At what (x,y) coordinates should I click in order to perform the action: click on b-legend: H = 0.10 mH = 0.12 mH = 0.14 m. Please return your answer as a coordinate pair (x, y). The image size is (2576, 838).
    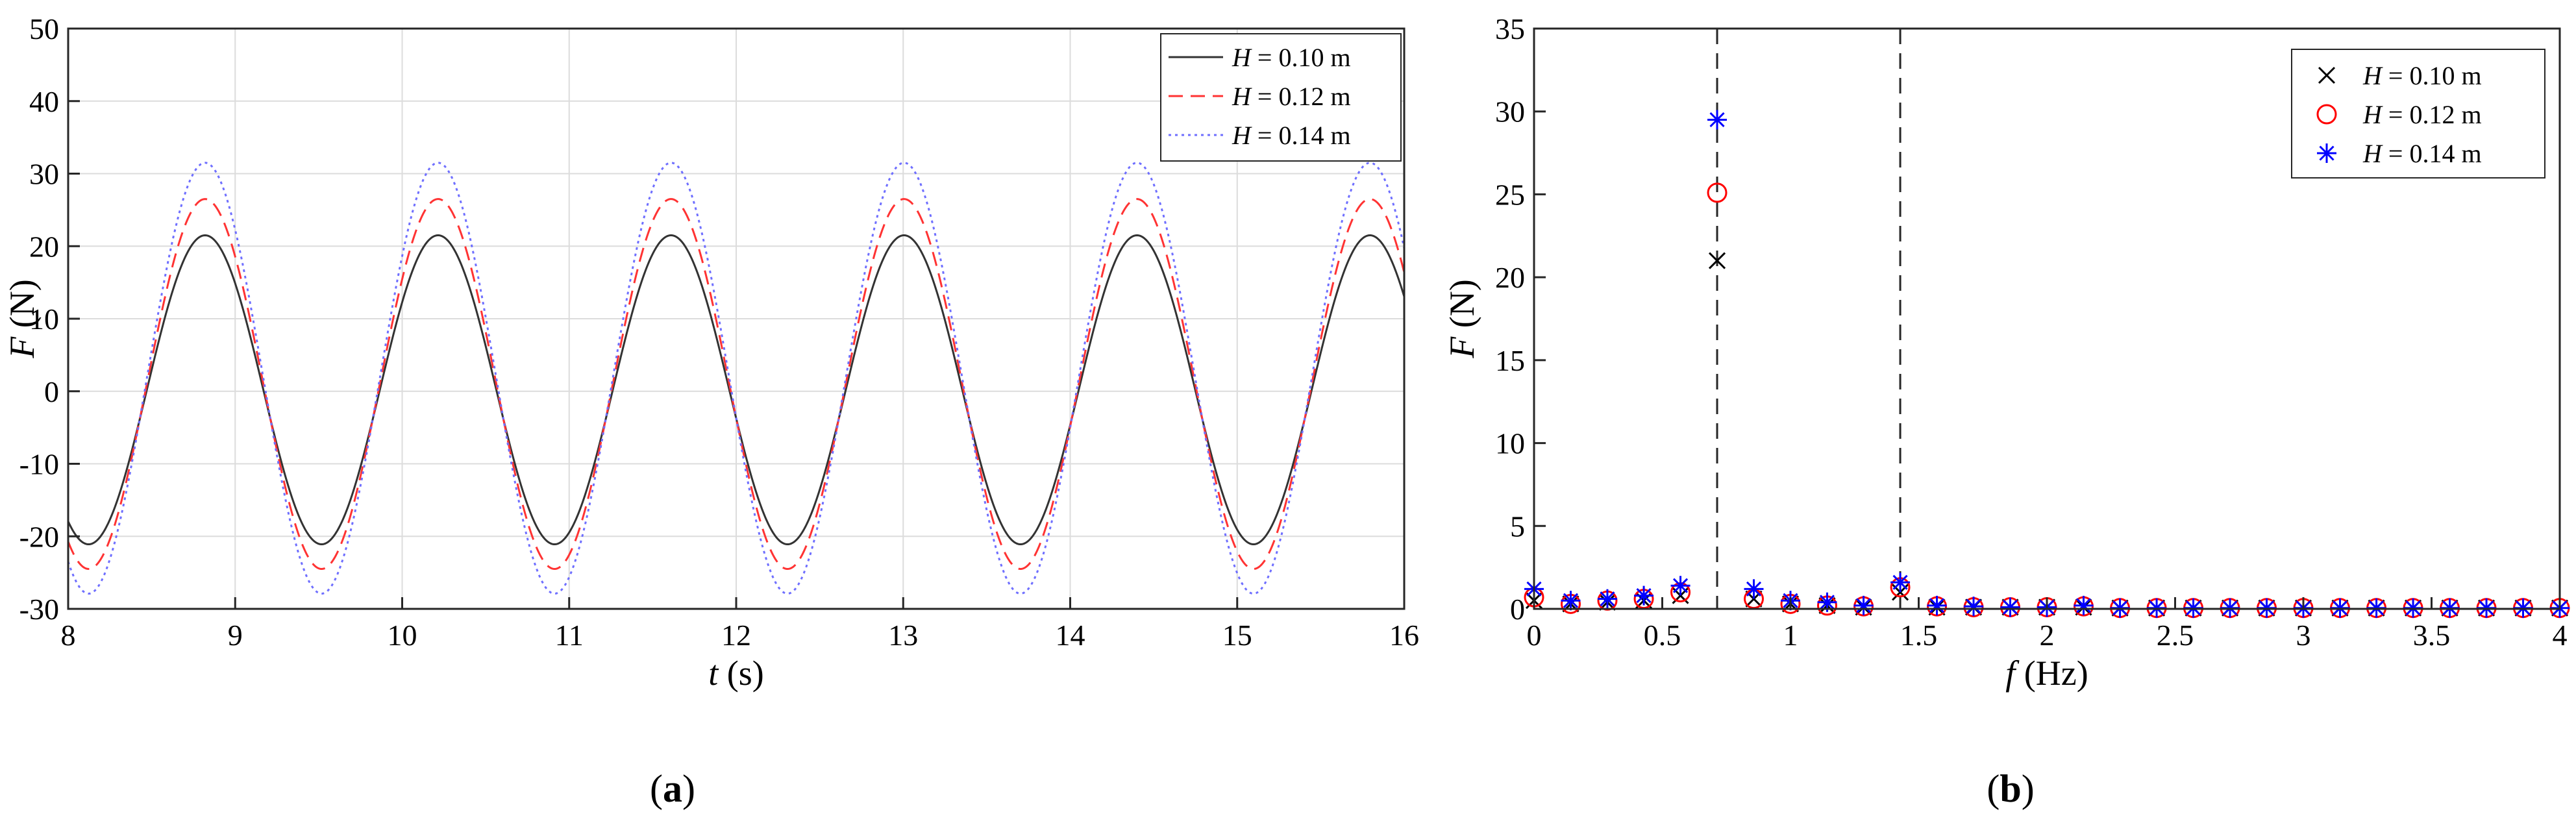
    Looking at the image, I should click on (2418, 114).